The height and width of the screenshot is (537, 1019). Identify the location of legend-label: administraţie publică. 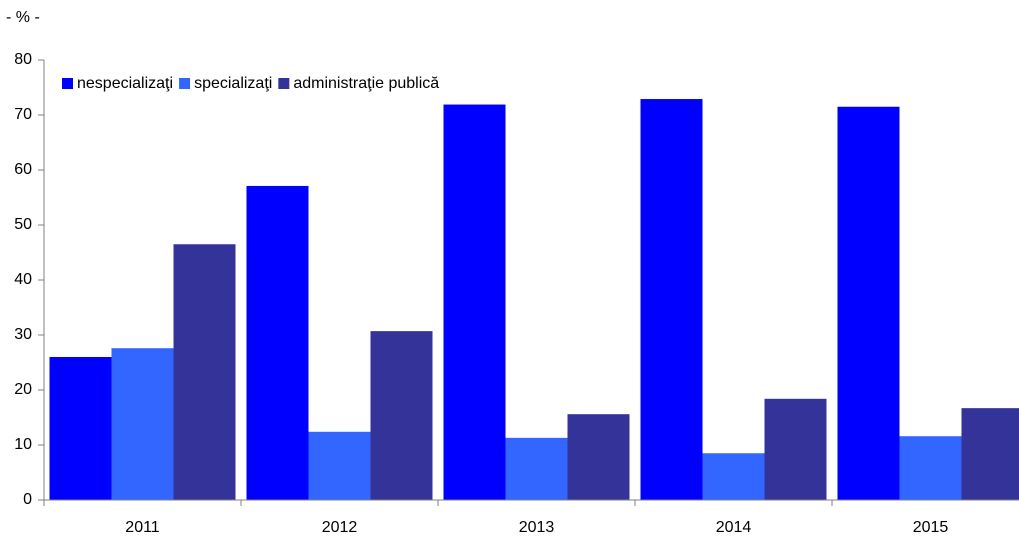
(366, 83).